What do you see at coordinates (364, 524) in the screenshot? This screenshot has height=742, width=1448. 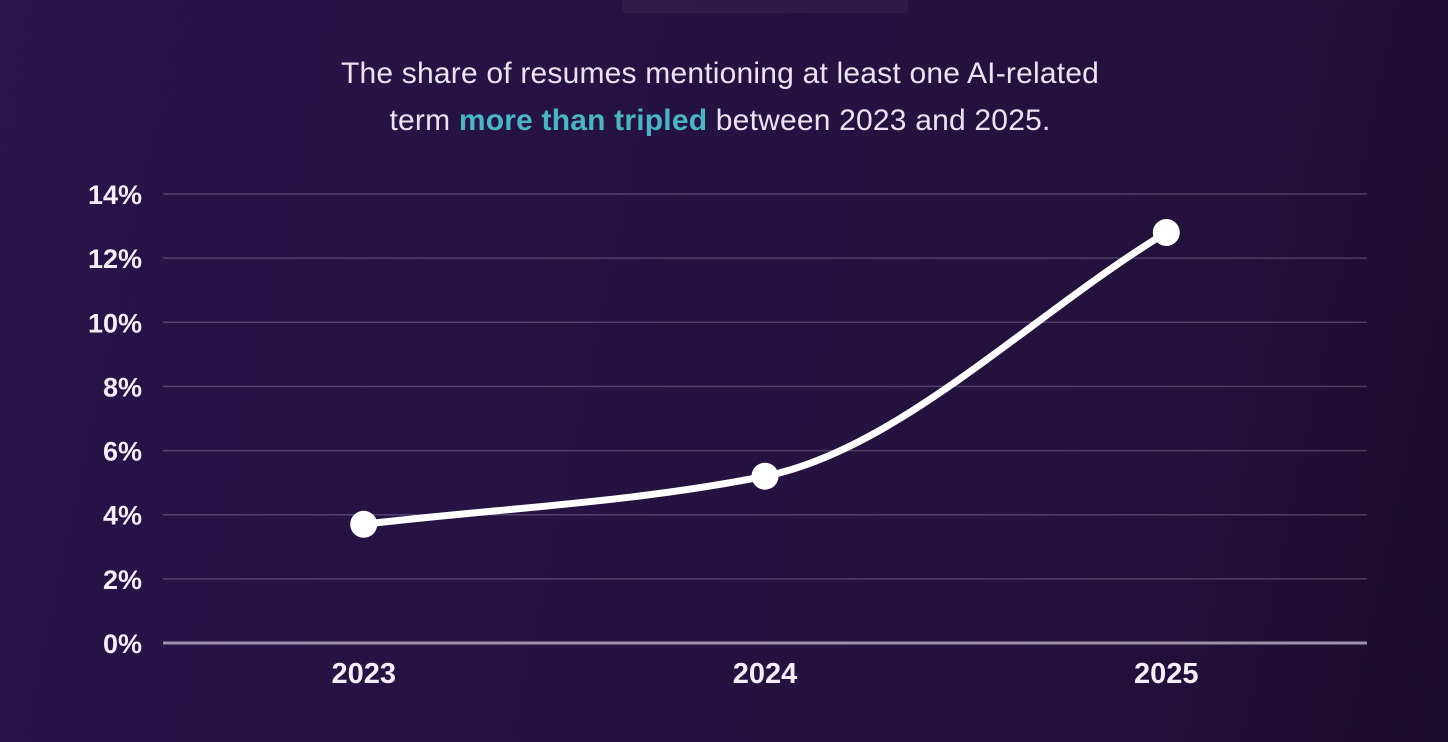 I see `data-point-2023` at bounding box center [364, 524].